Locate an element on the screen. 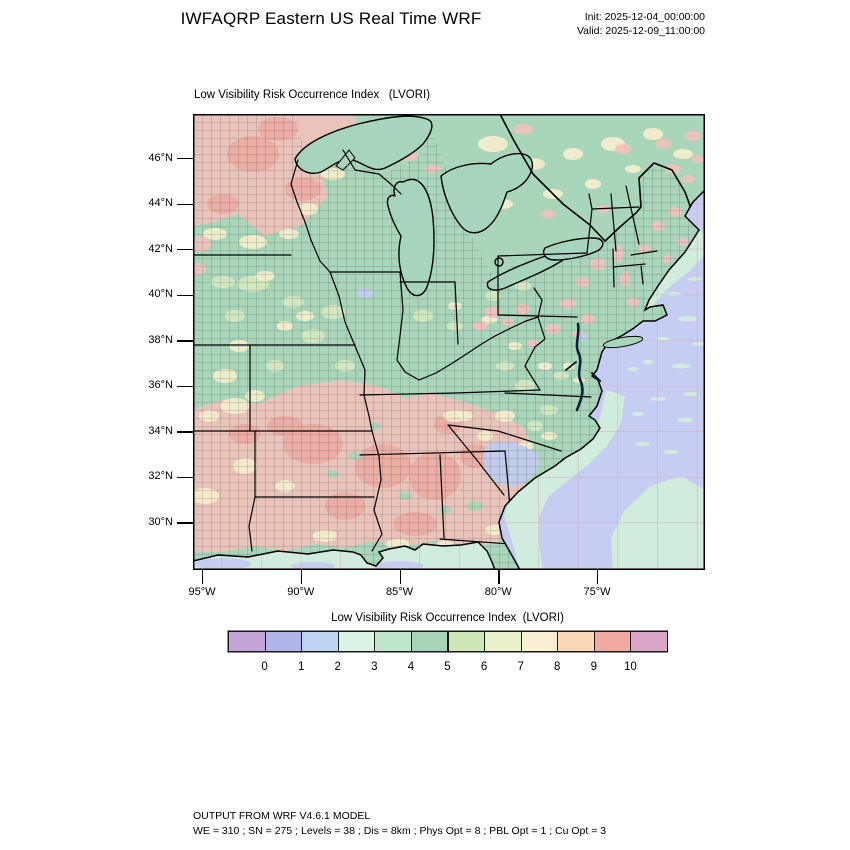  colorbar-tick-label: 6 is located at coordinates (484, 667).